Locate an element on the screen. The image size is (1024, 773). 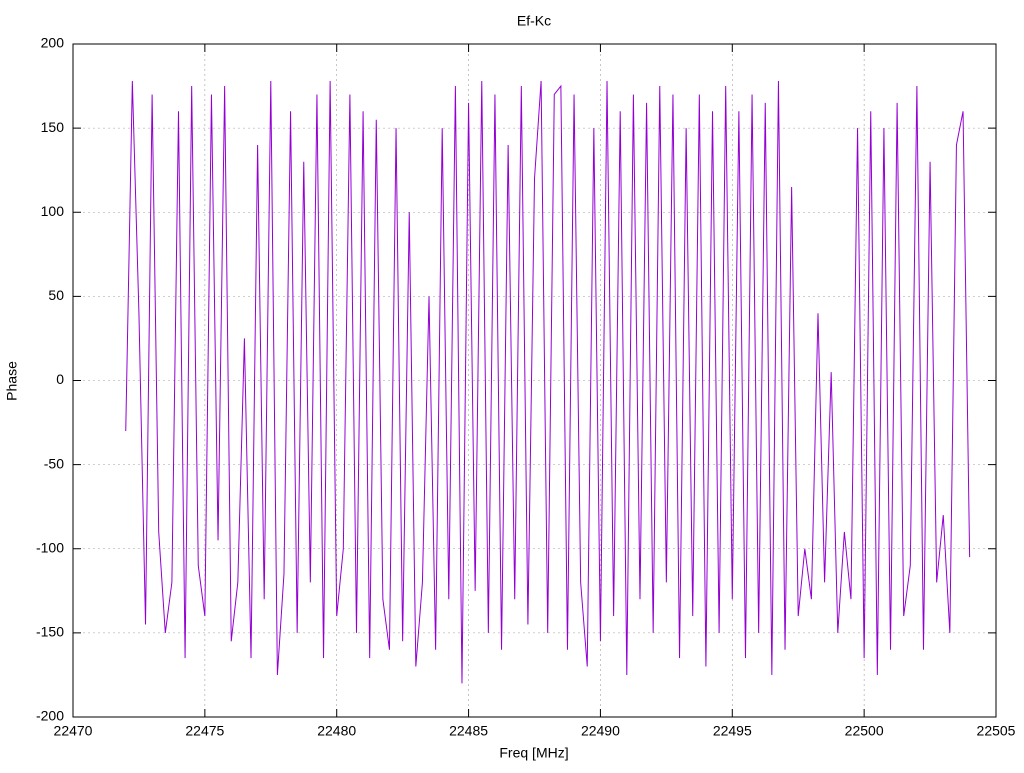
x-tick-label: 22470 is located at coordinates (73, 731).